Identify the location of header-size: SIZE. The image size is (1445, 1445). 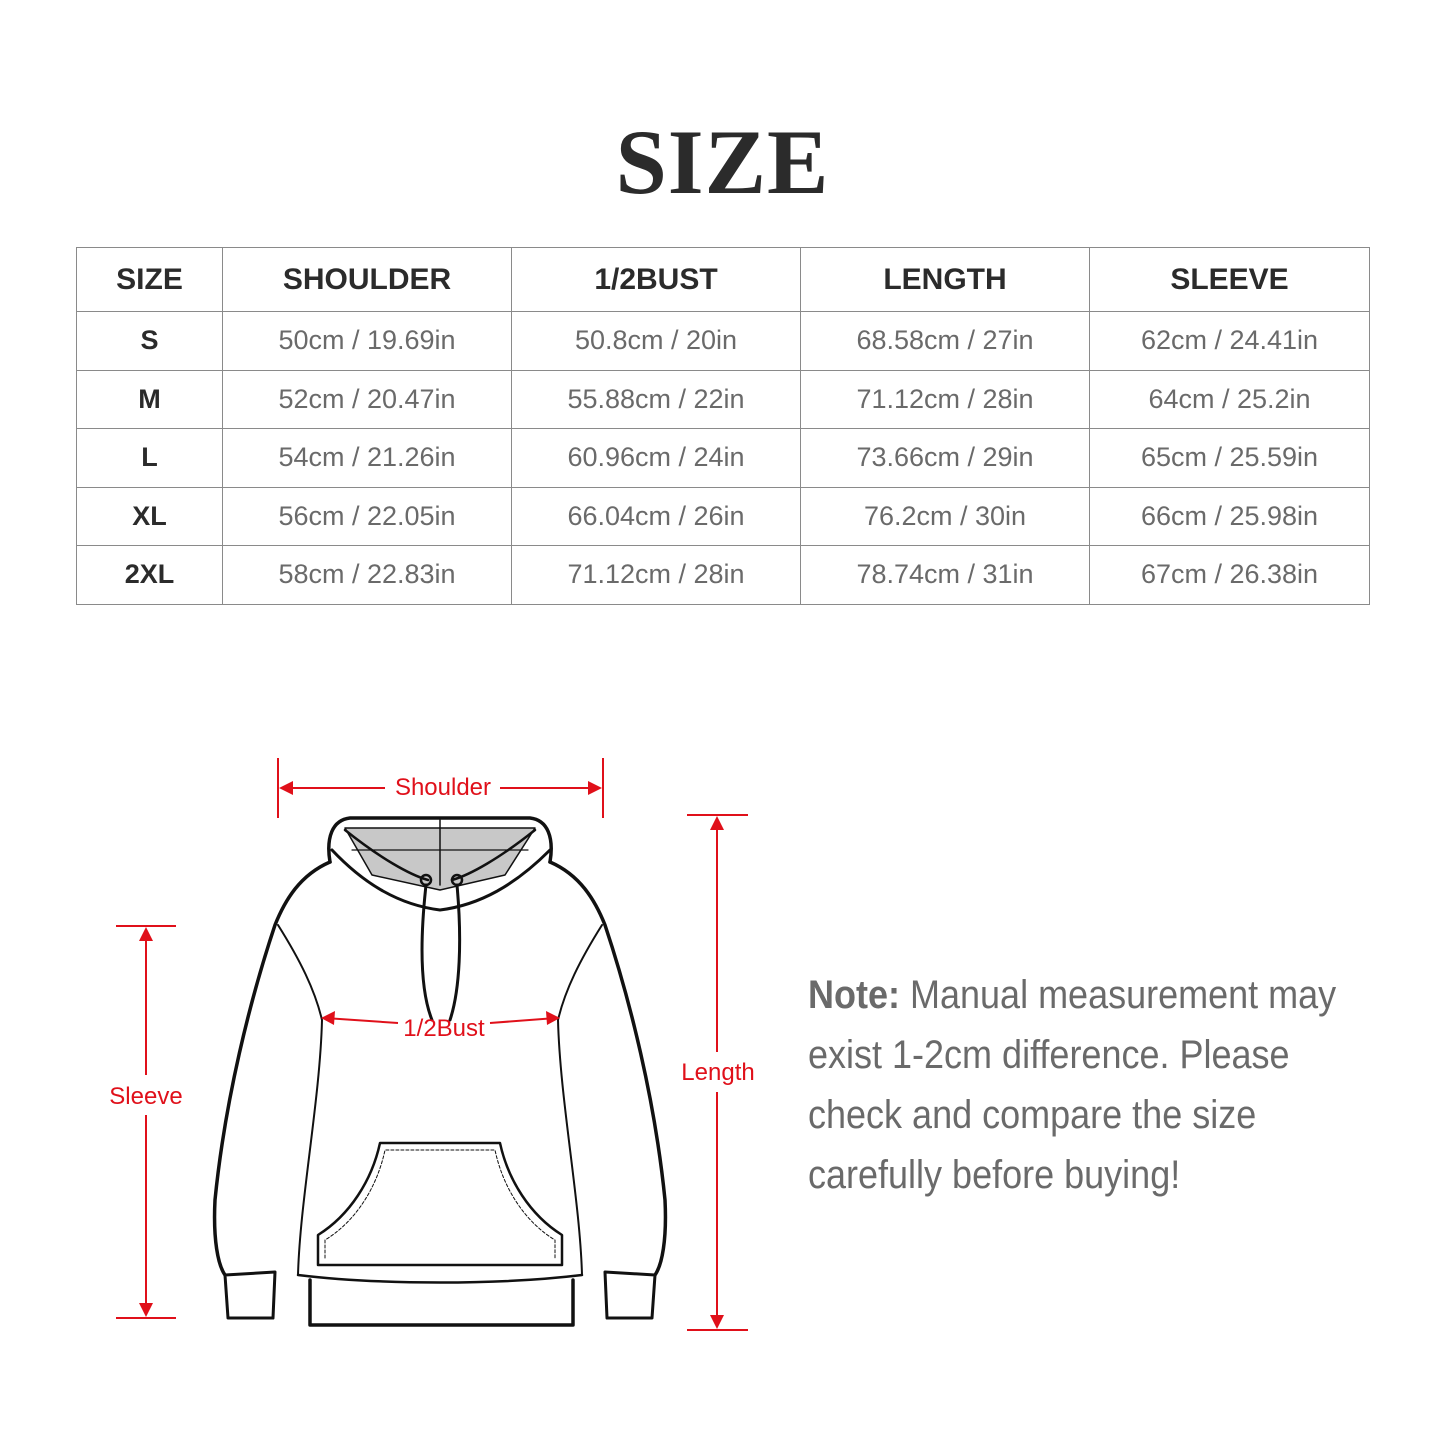
(149, 279).